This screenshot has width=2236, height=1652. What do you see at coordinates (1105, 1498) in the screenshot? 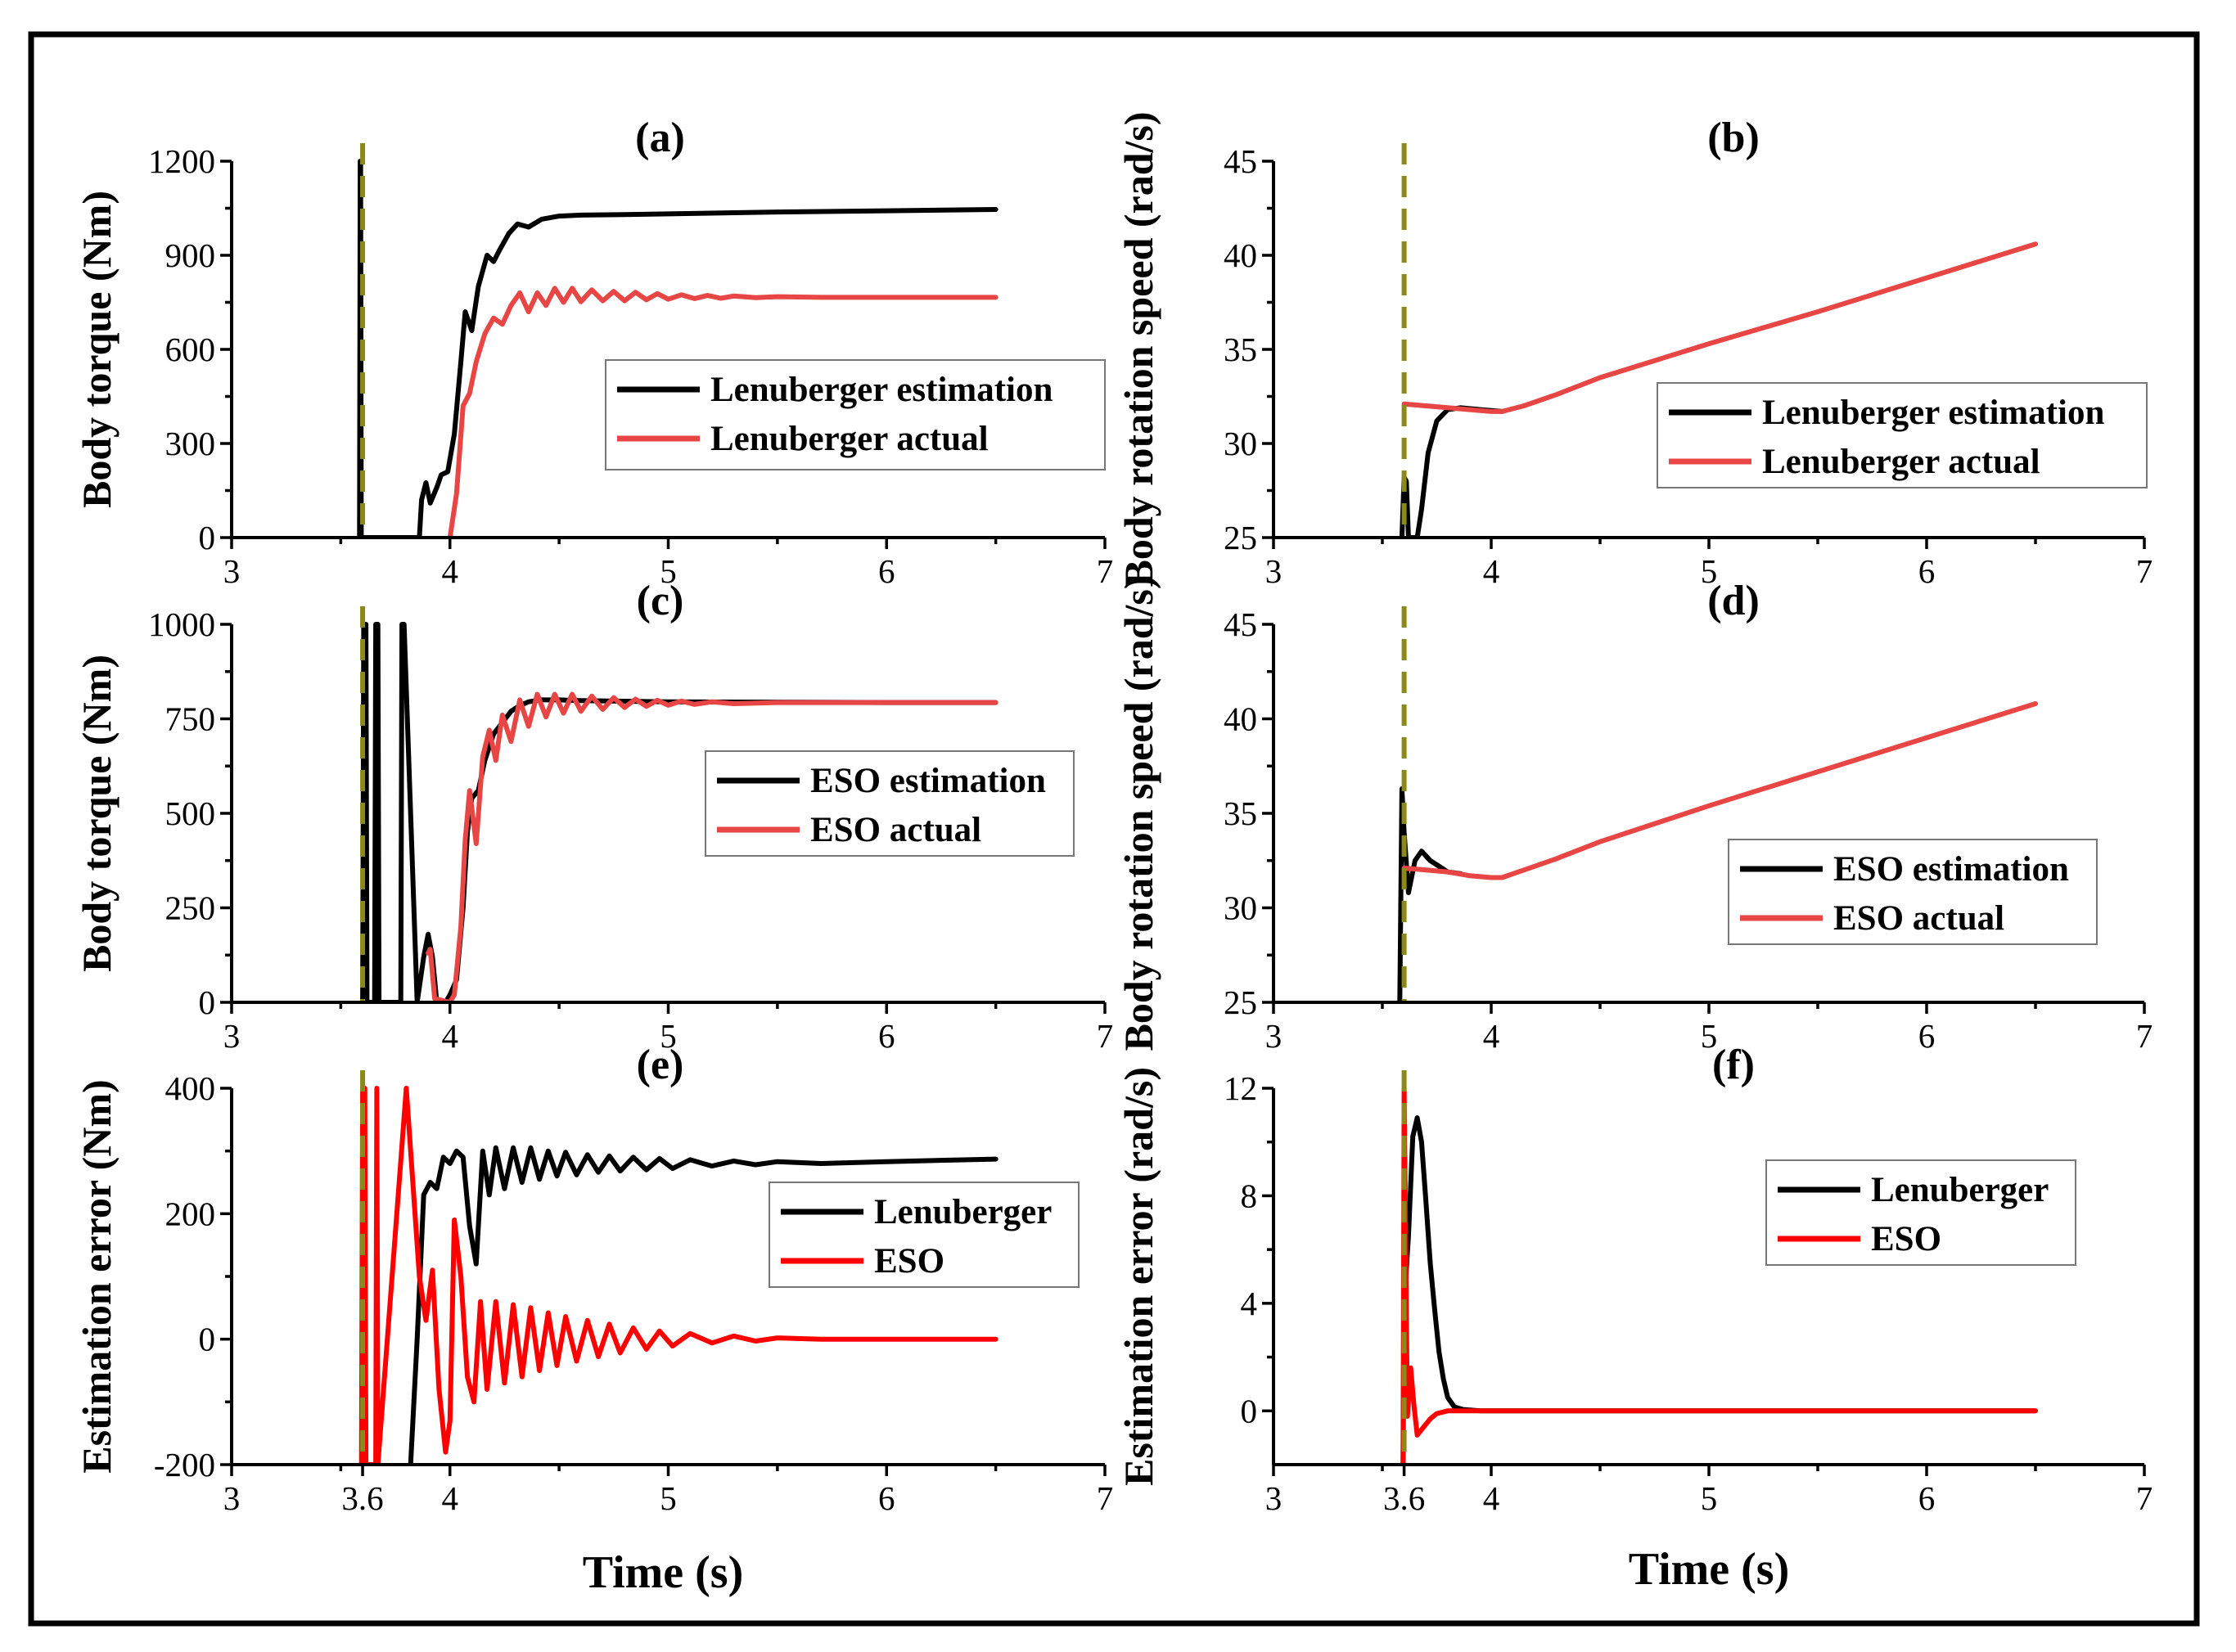
I see `x-tick-label-e: 7` at bounding box center [1105, 1498].